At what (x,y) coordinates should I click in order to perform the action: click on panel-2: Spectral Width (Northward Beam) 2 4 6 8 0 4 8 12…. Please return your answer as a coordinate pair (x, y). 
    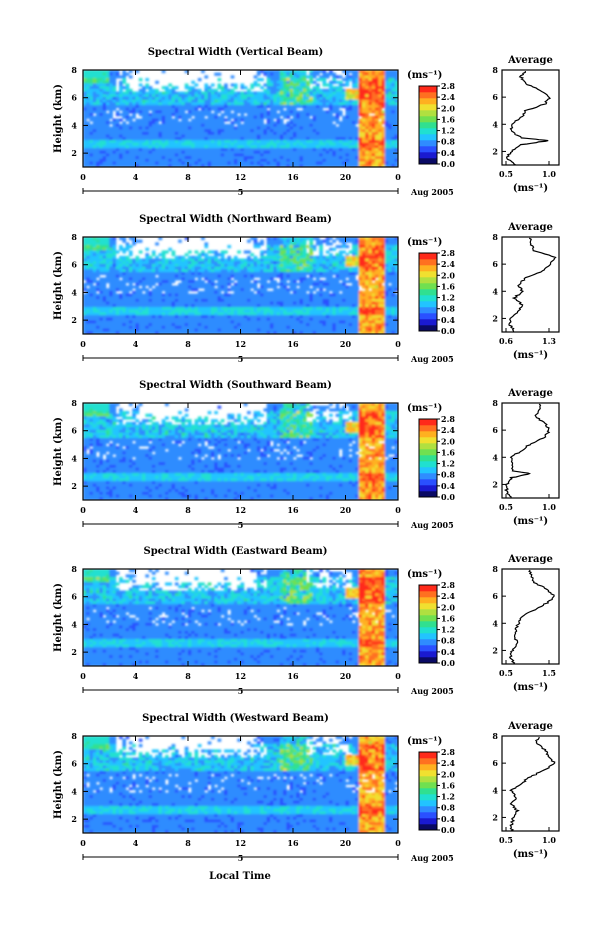
    Looking at the image, I should click on (306, 289).